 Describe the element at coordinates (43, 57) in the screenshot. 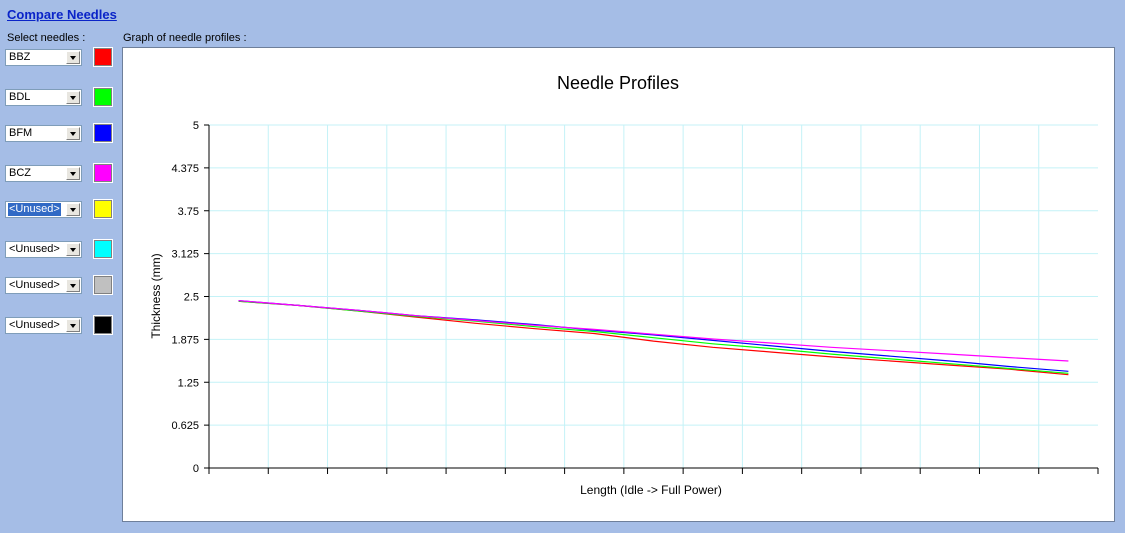

I see `needle-select-1: BBZ` at that location.